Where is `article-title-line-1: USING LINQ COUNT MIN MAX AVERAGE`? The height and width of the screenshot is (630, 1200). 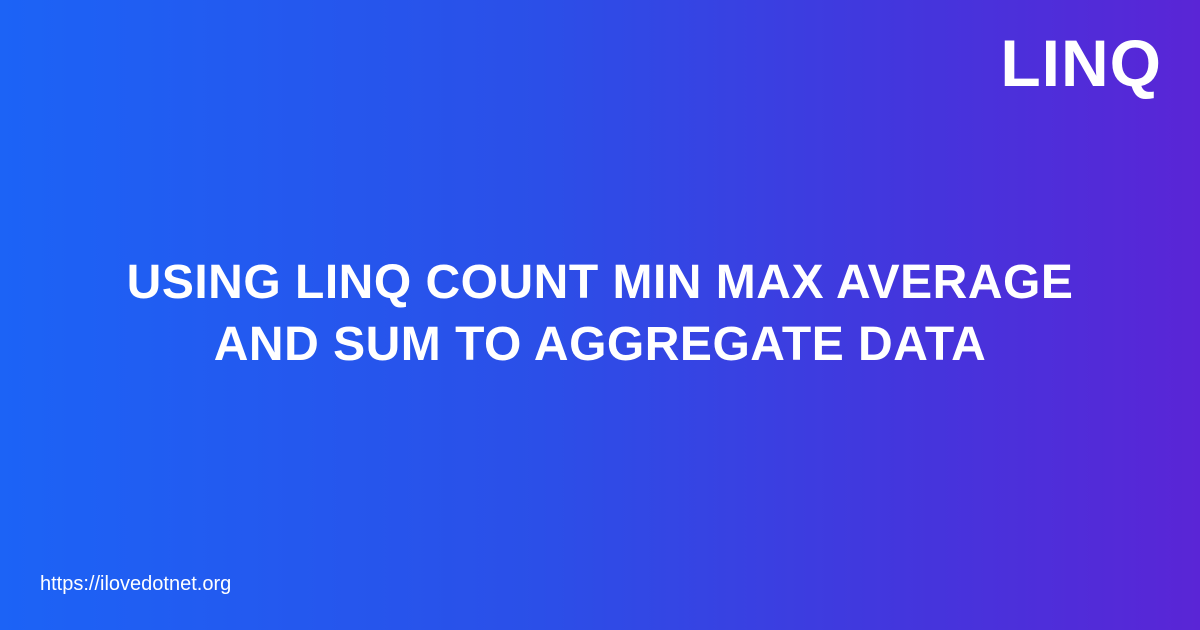
article-title-line-1: USING LINQ COUNT MIN MAX AVERAGE is located at coordinates (600, 282).